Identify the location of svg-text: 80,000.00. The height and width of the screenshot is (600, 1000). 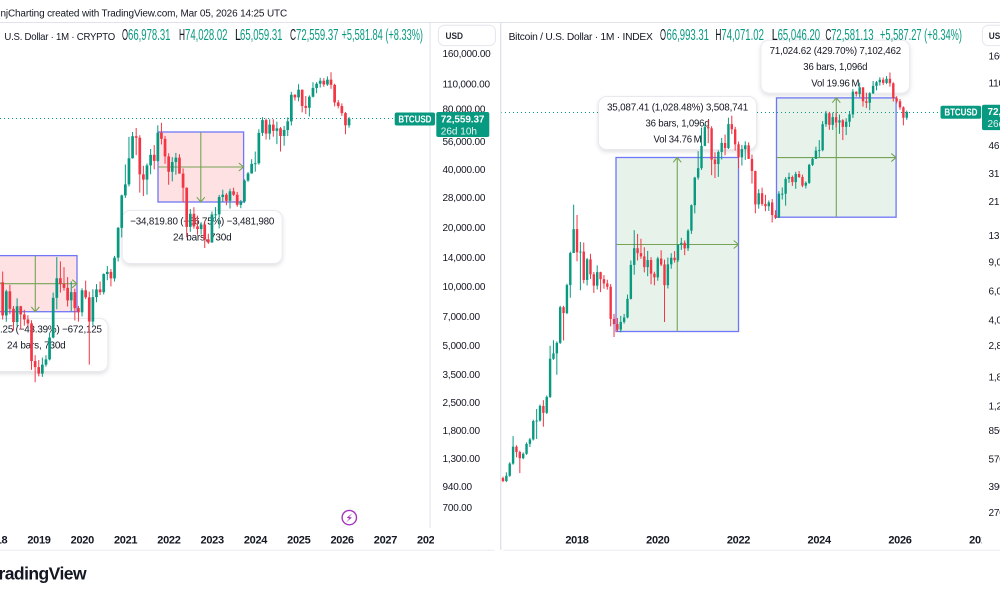
(464, 110).